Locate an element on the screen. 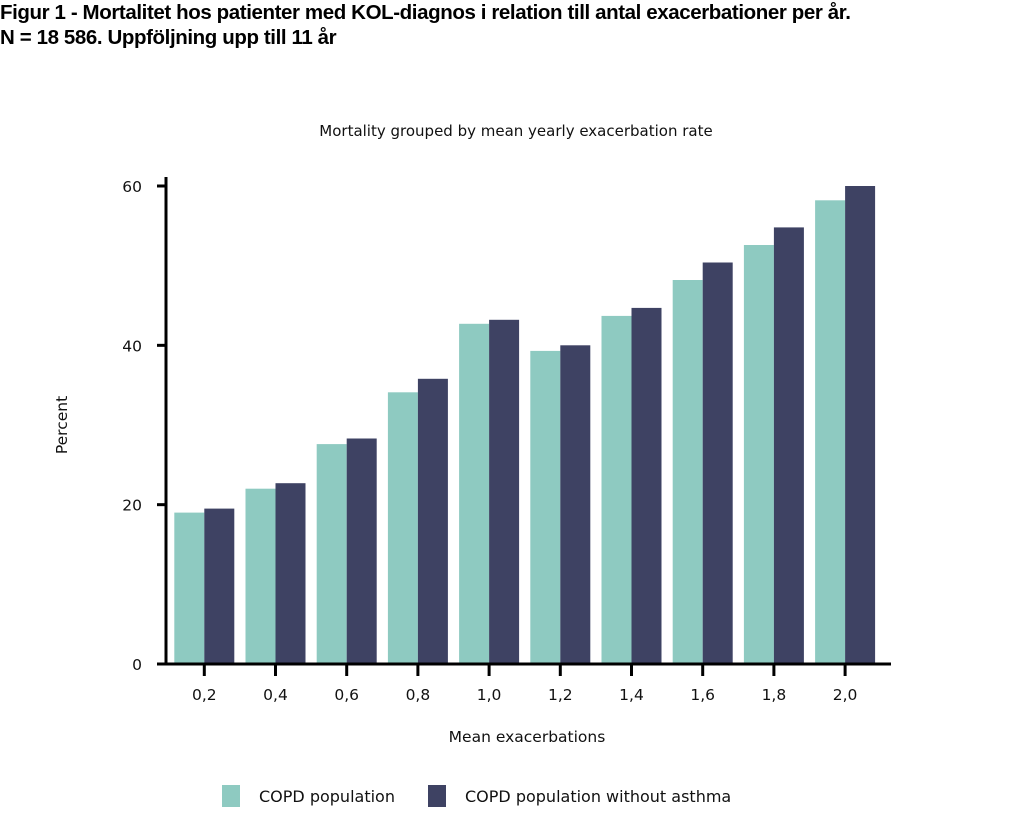  bar-copd-without-asthma: COPD population without asthma 1,0: 43.2 is located at coordinates (504, 491).